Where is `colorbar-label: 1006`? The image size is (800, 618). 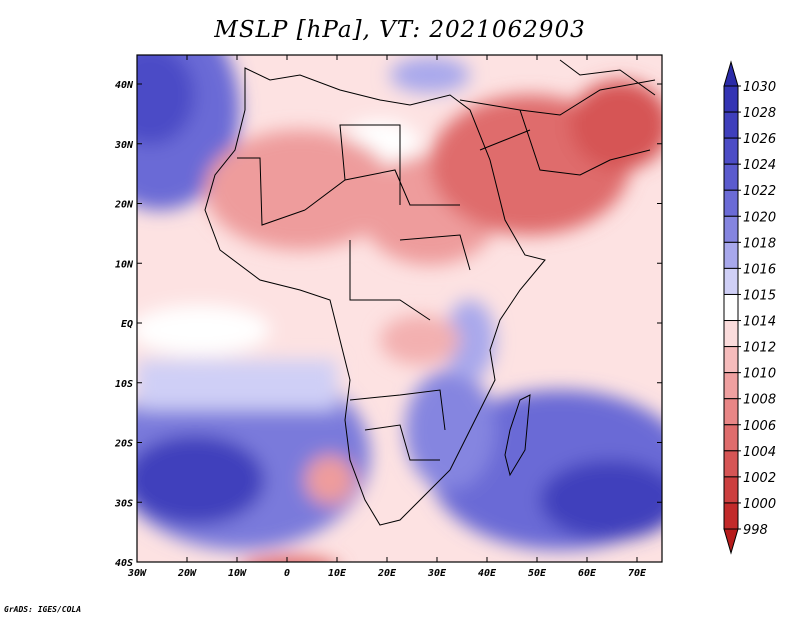
colorbar-label: 1006 is located at coordinates (759, 426).